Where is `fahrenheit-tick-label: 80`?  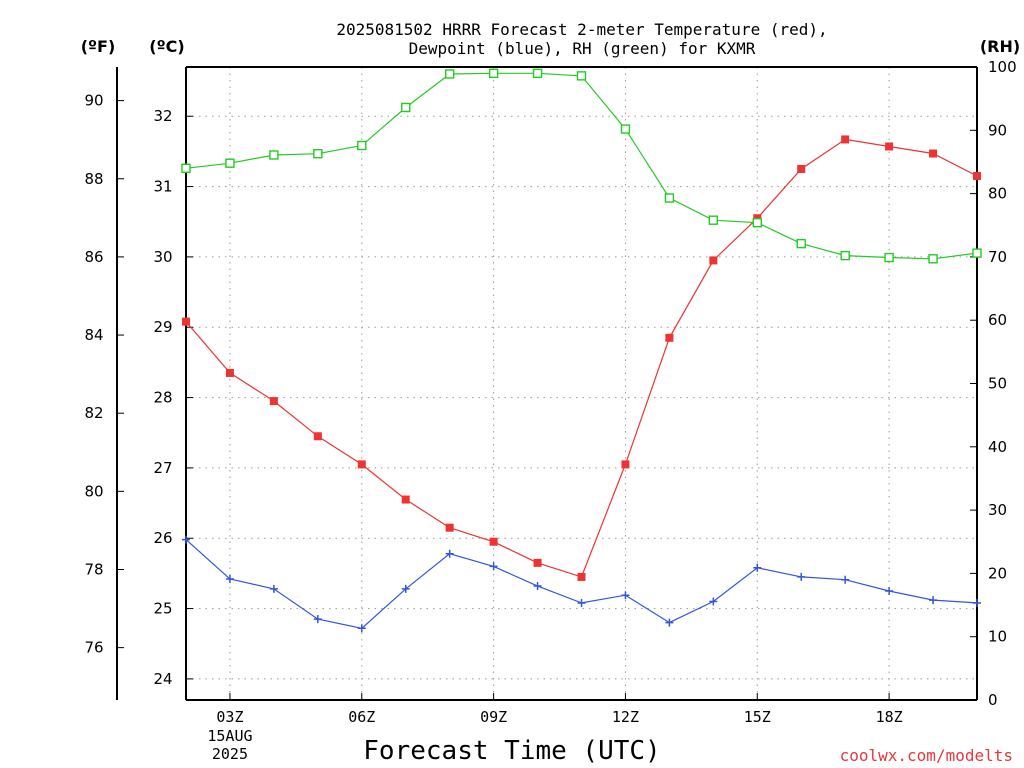
fahrenheit-tick-label: 80 is located at coordinates (93, 491).